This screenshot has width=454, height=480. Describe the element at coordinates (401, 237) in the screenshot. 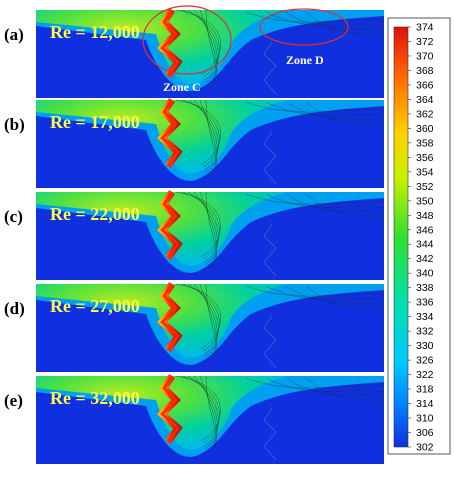

I see `colorbar-gradient` at that location.